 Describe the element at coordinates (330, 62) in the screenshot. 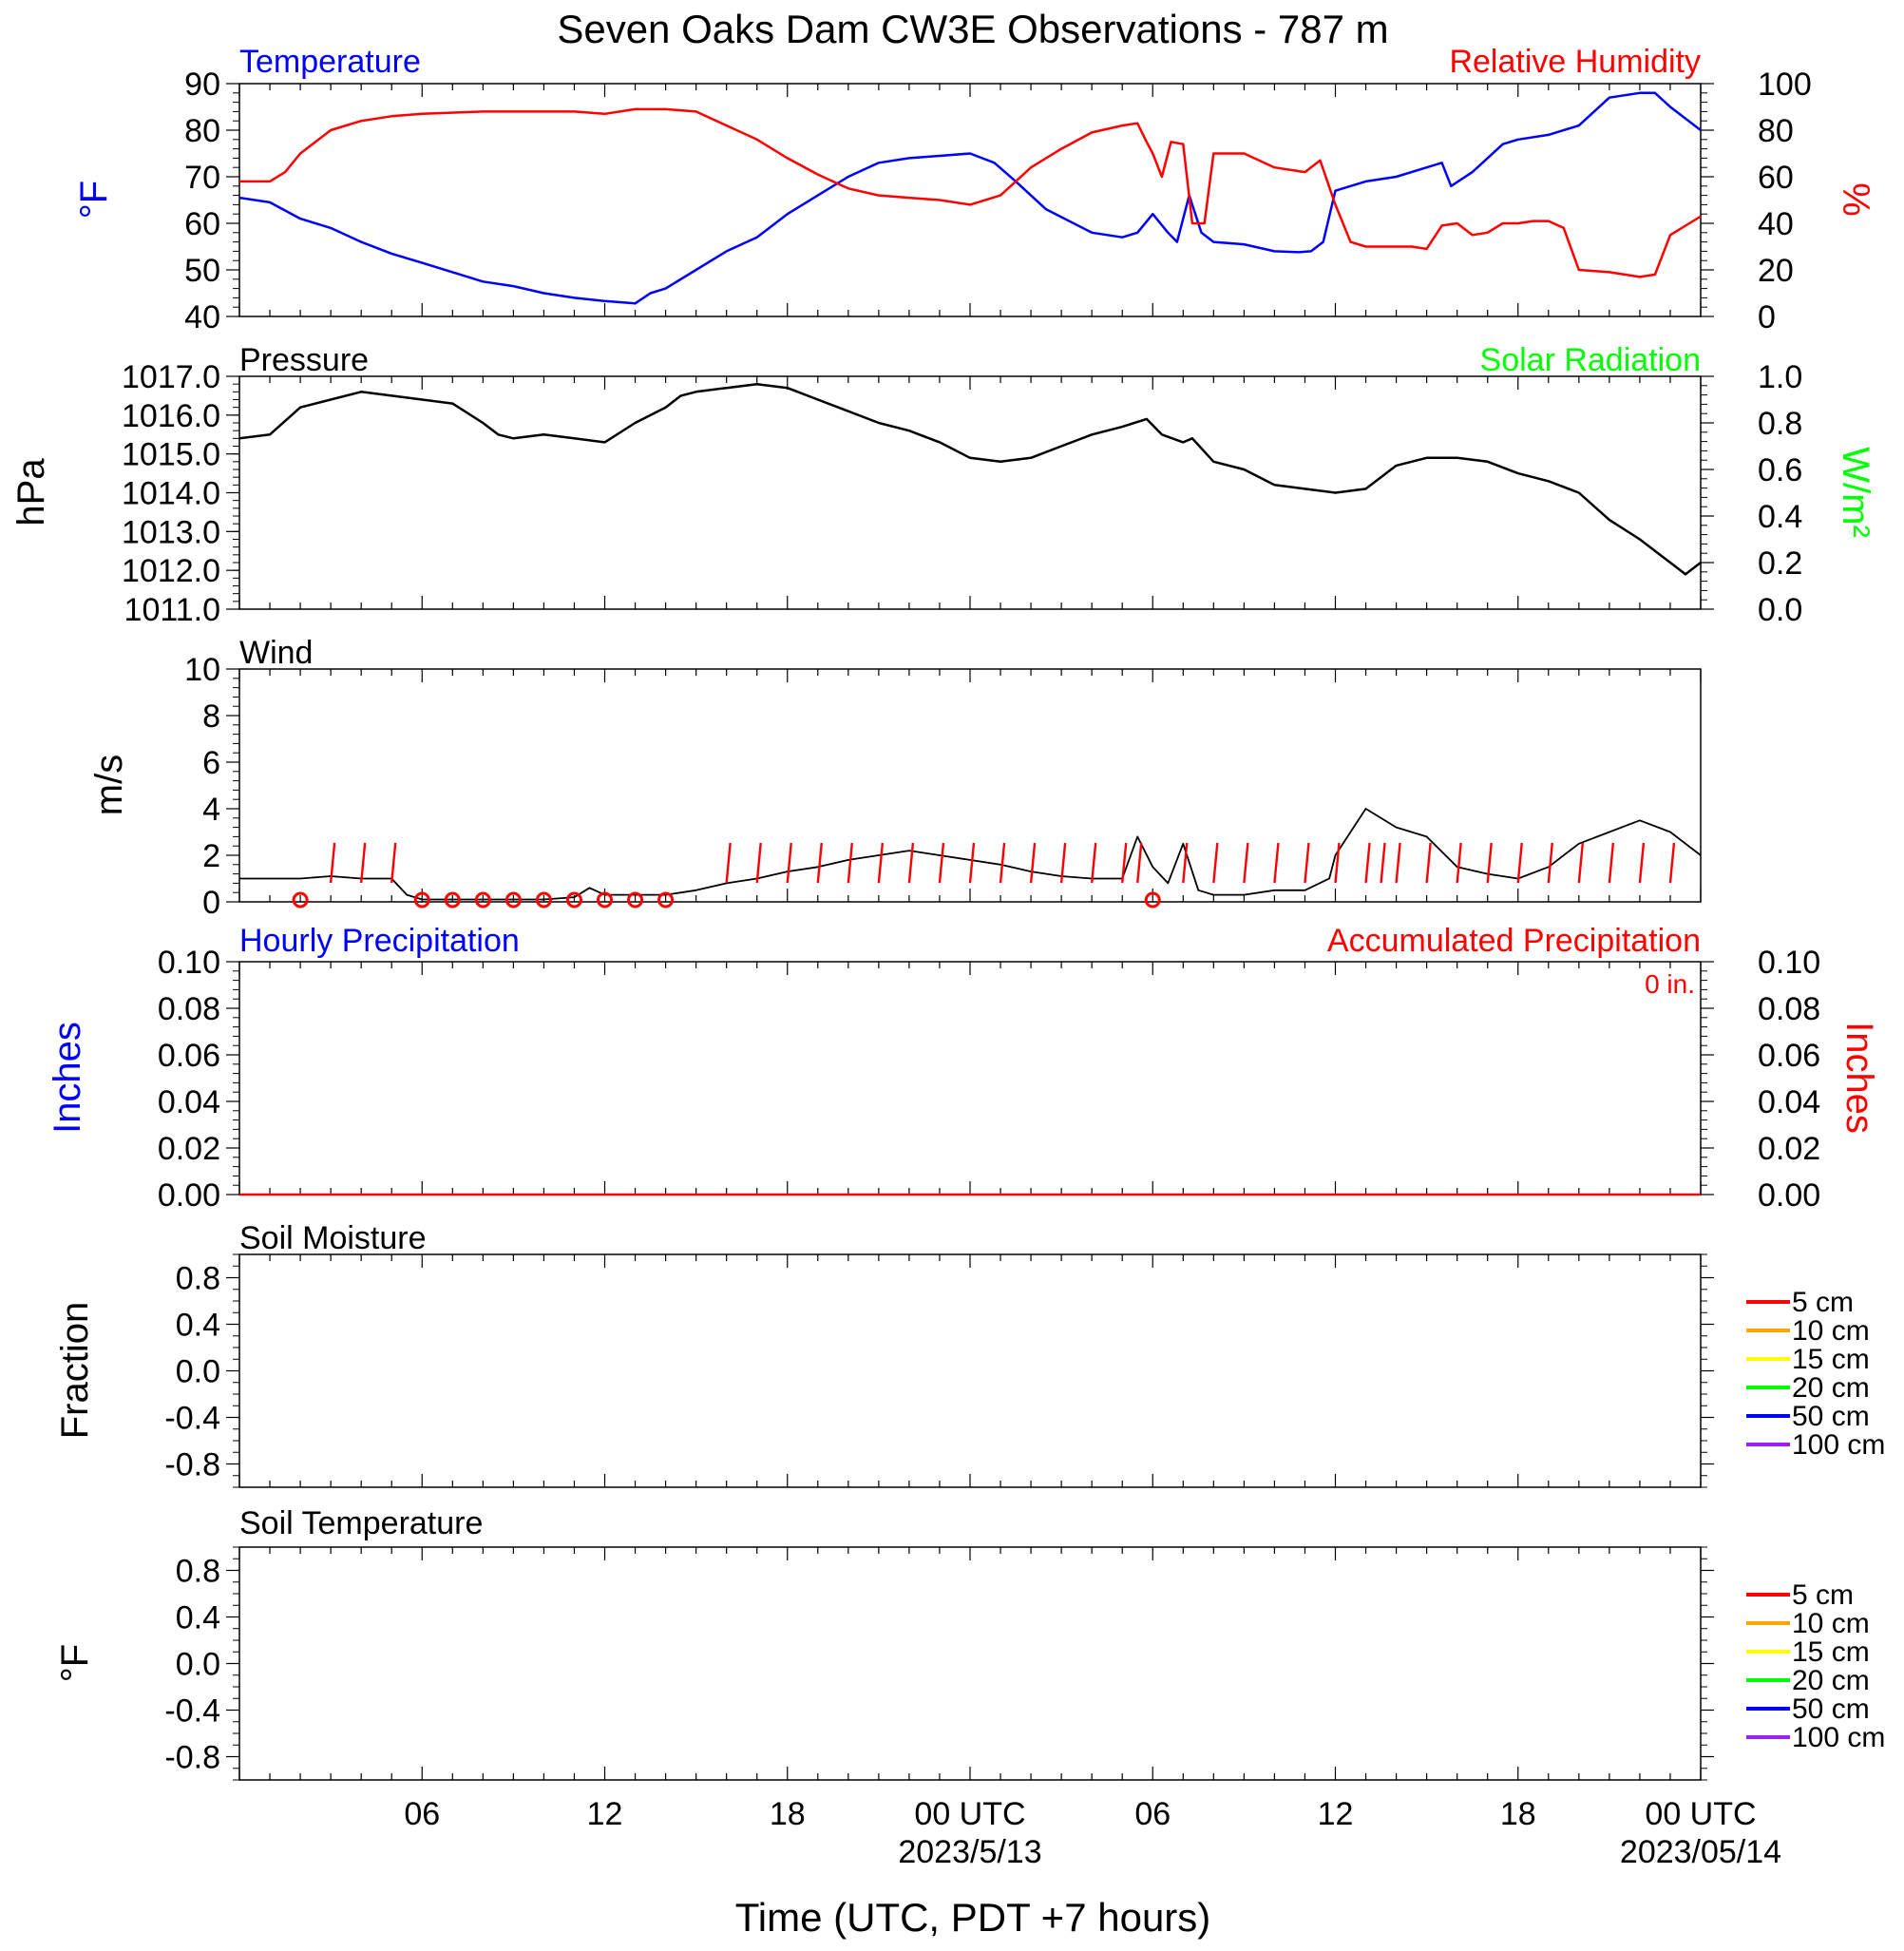

I see `temperature-title: Temperature` at that location.